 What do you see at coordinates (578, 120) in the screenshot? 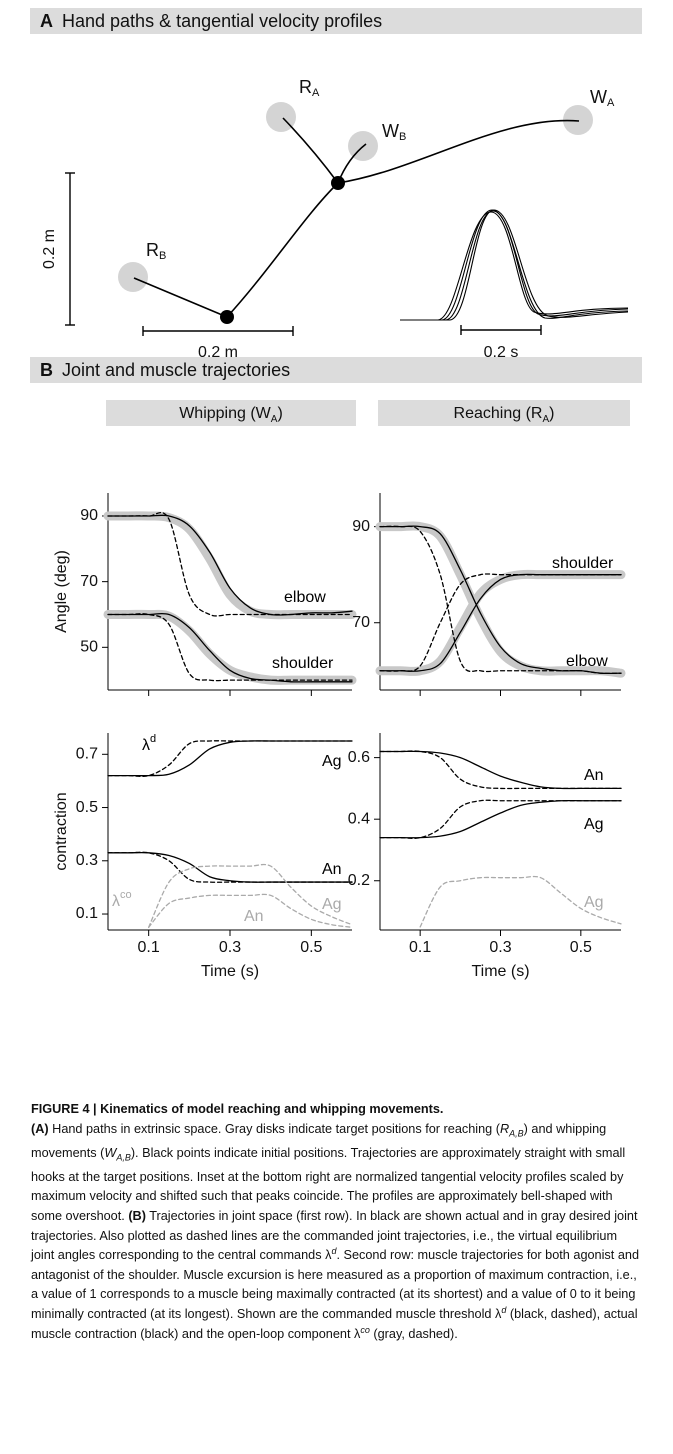
I see `target-disk` at bounding box center [578, 120].